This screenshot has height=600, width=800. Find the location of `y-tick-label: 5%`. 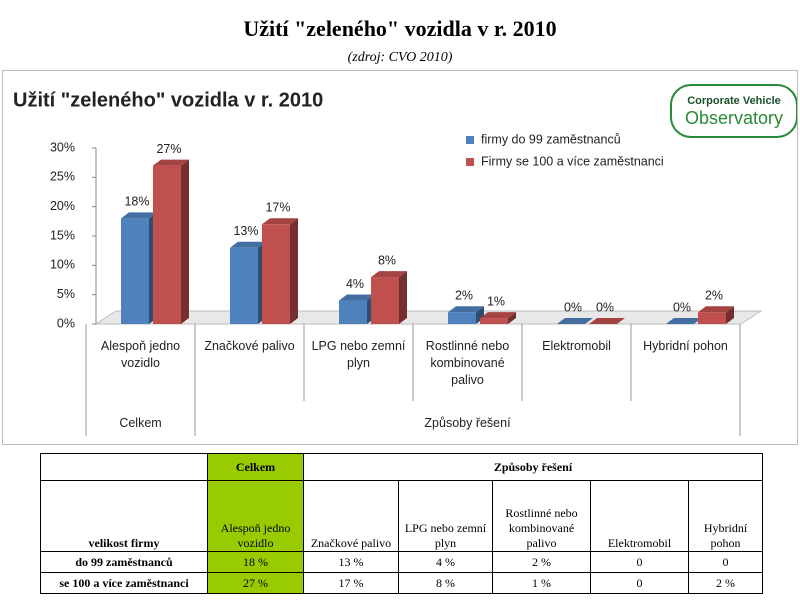

y-tick-label: 5% is located at coordinates (66, 294).